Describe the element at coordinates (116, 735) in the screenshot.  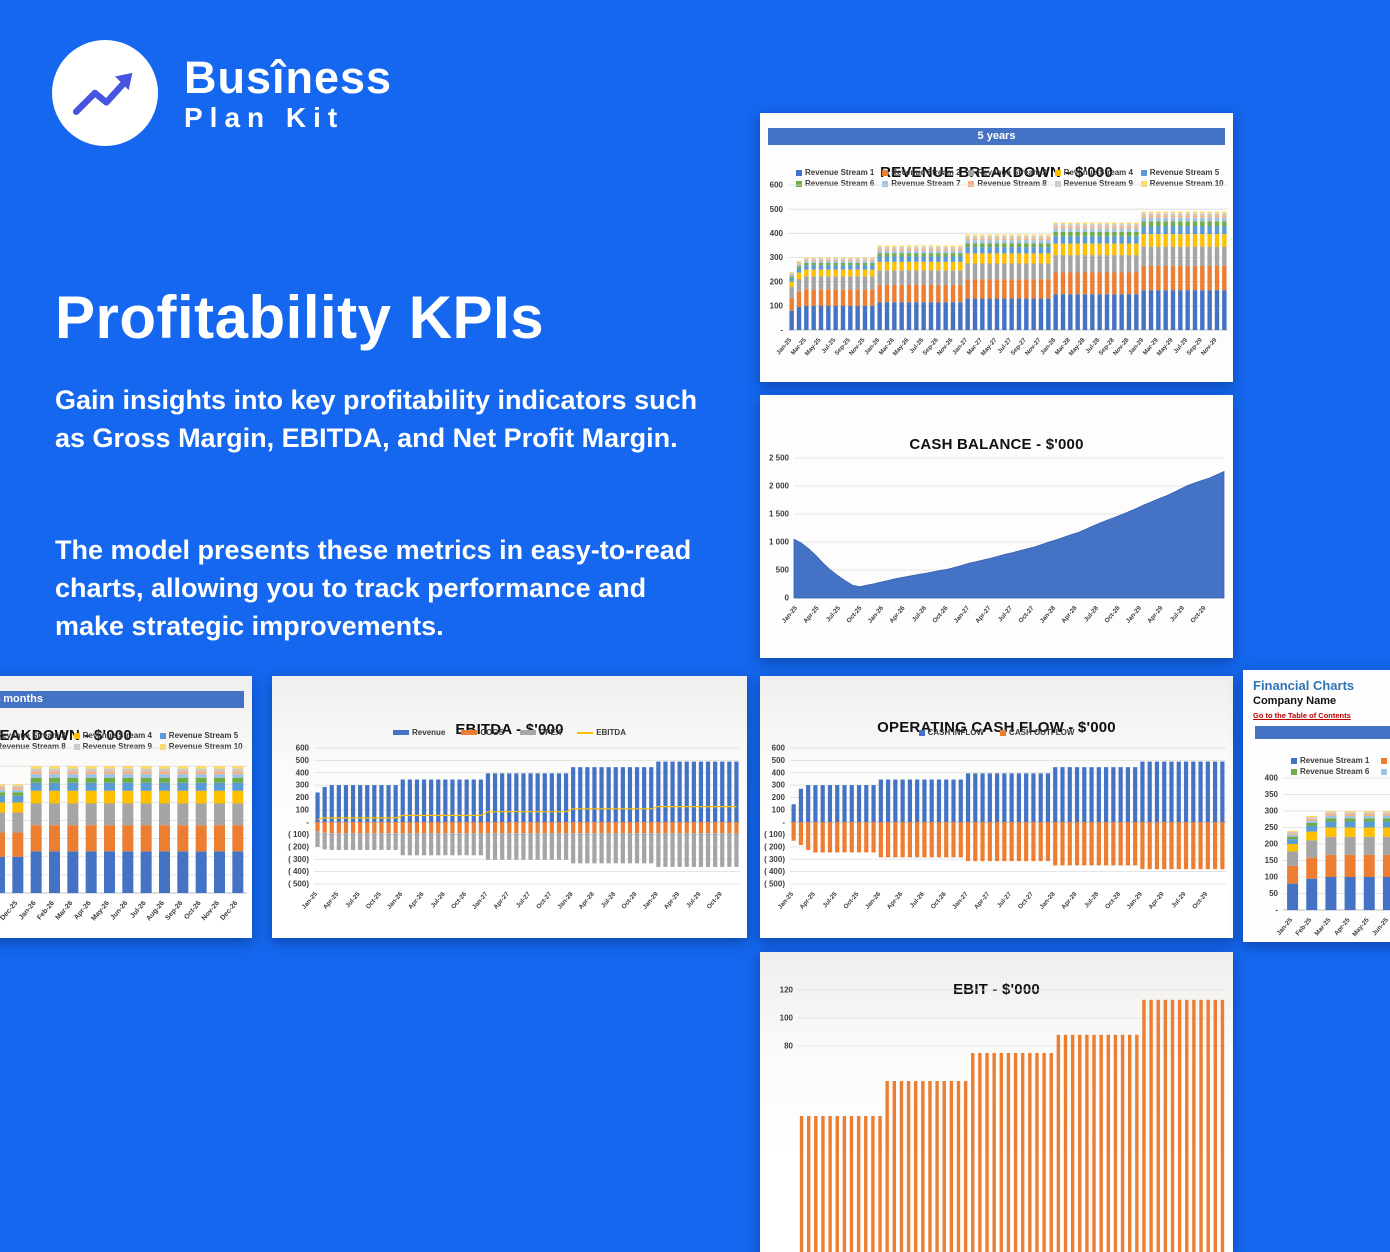
I see `legend-item: Revenue Stream 4` at that location.